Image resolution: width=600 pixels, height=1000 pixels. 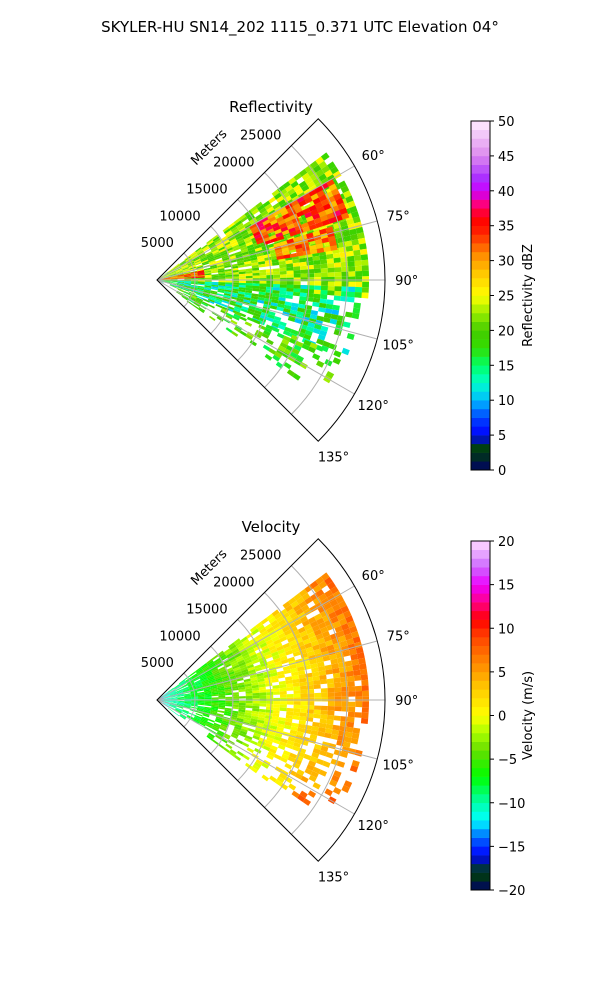 I want to click on range-tick-label: 5000, so click(x=157, y=663).